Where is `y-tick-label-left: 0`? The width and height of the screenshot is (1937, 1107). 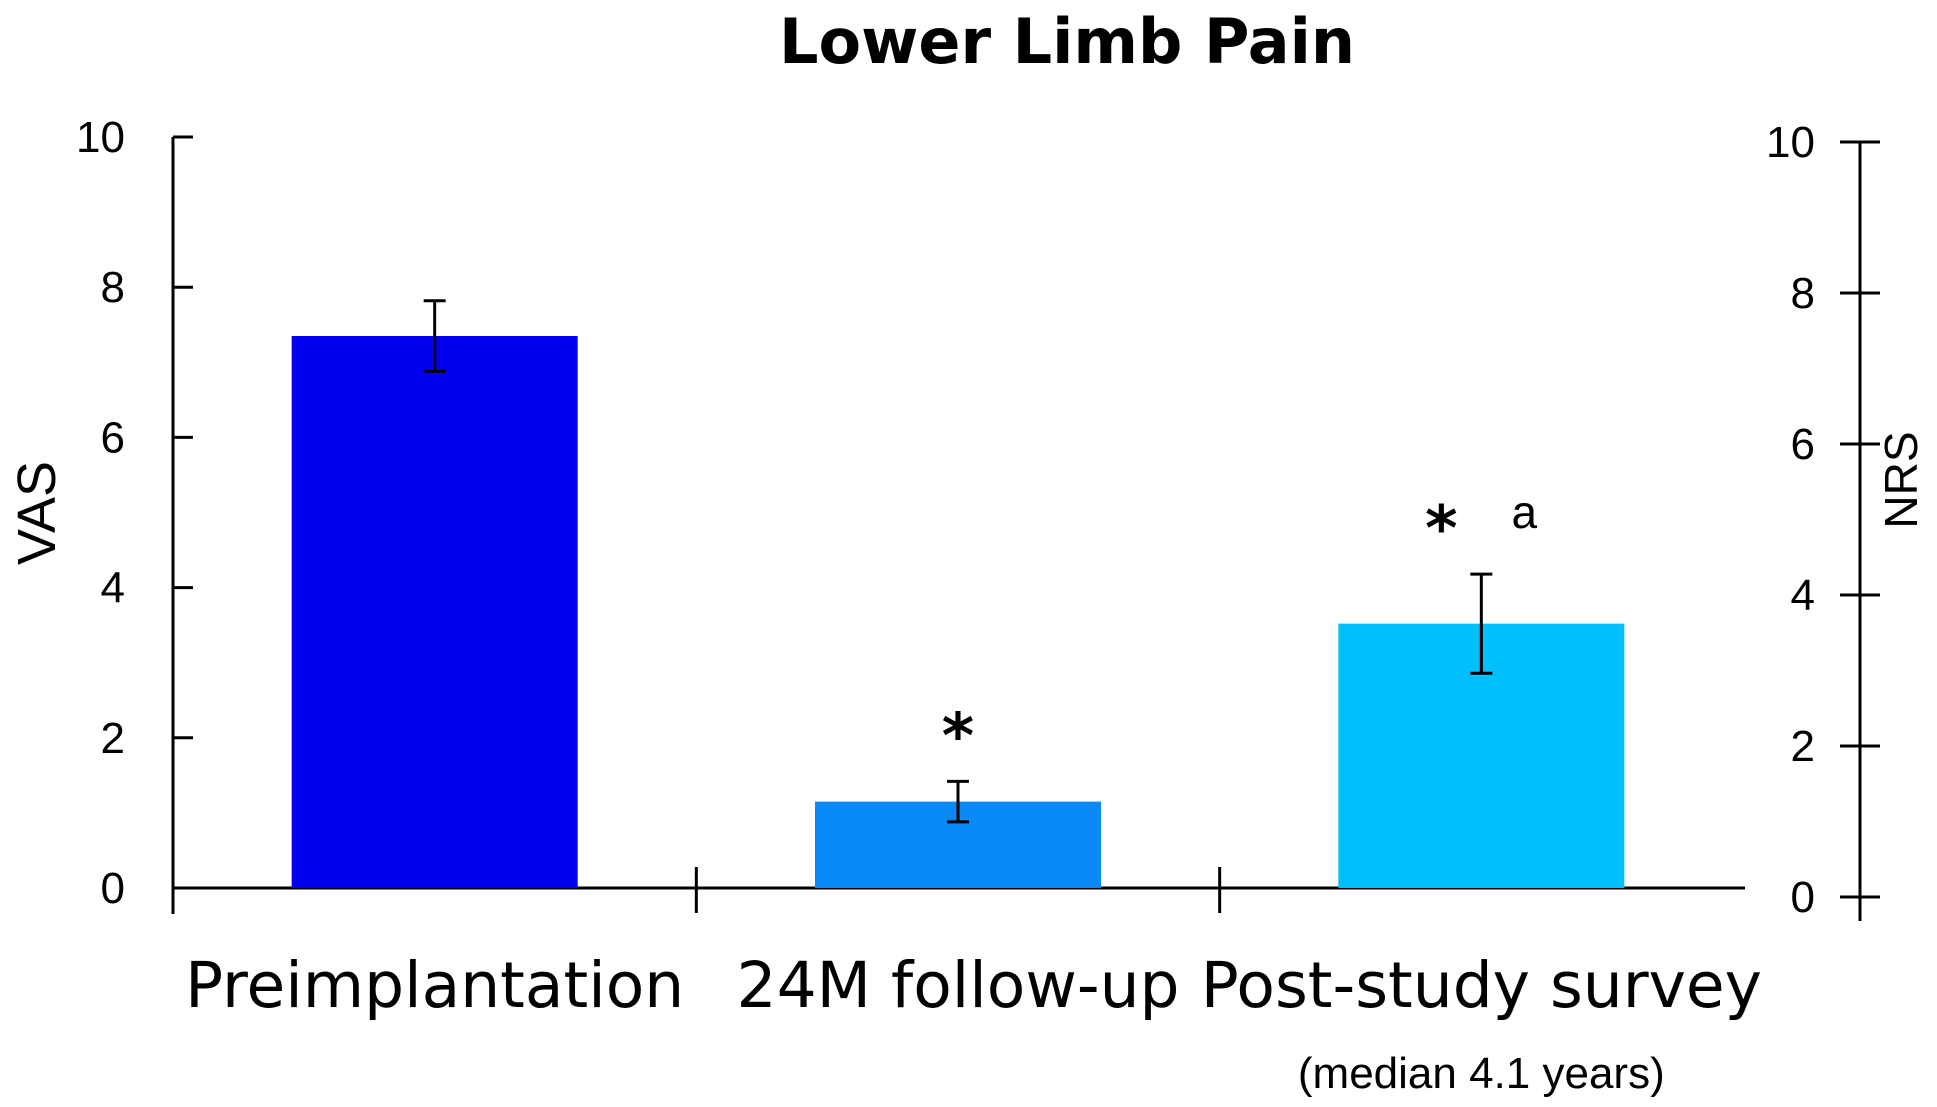 y-tick-label-left: 0 is located at coordinates (113, 888).